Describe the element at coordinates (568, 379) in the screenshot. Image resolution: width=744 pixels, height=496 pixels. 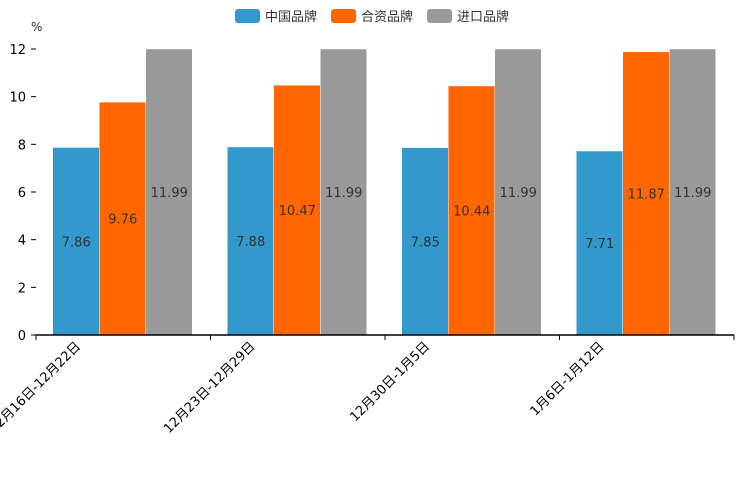
I see `x-tick-label: 1月6日-1月12日` at that location.